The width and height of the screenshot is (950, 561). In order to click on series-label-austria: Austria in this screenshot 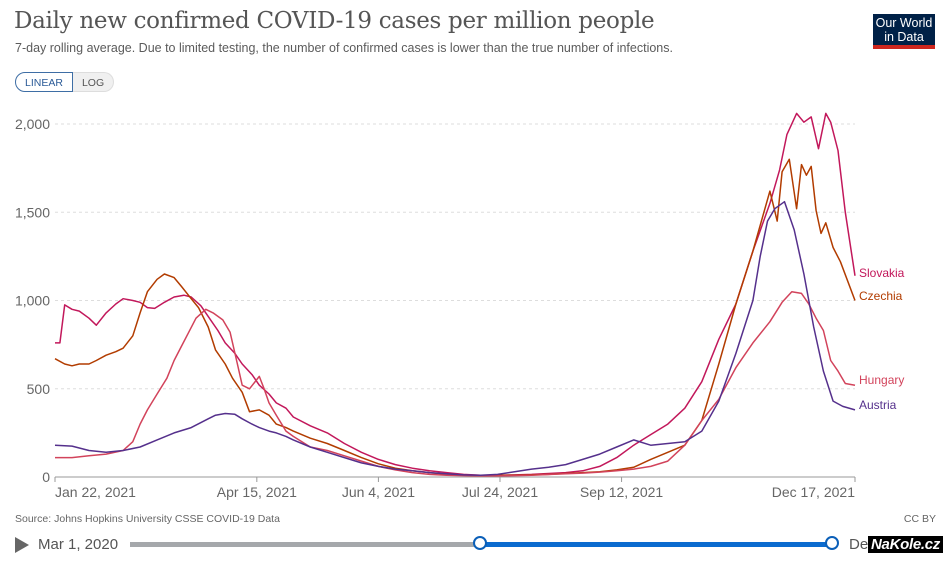, I will do `click(878, 405)`.